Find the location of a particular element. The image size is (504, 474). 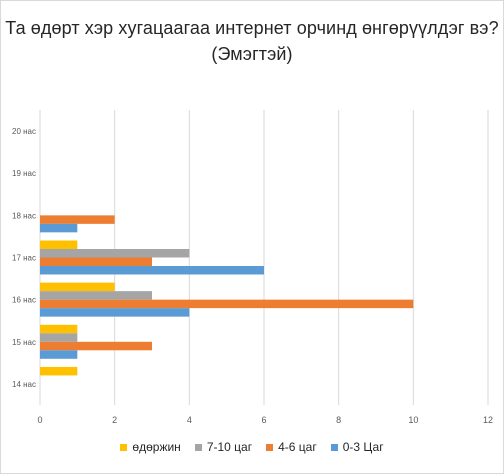

chart-legend: өдөржин 7-10 цаг 4-6 цаг 0-3 Цаг is located at coordinates (252, 447).